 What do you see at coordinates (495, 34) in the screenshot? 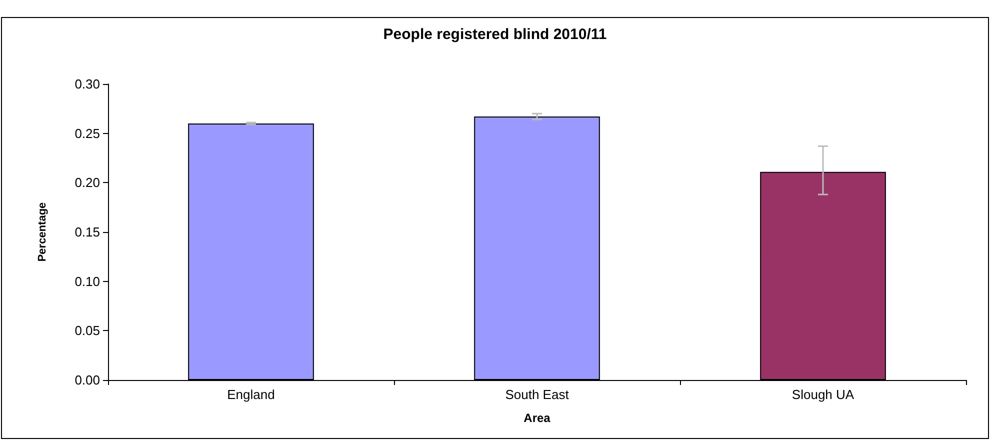
I see `chart-title: People registered blind 2010/11` at bounding box center [495, 34].